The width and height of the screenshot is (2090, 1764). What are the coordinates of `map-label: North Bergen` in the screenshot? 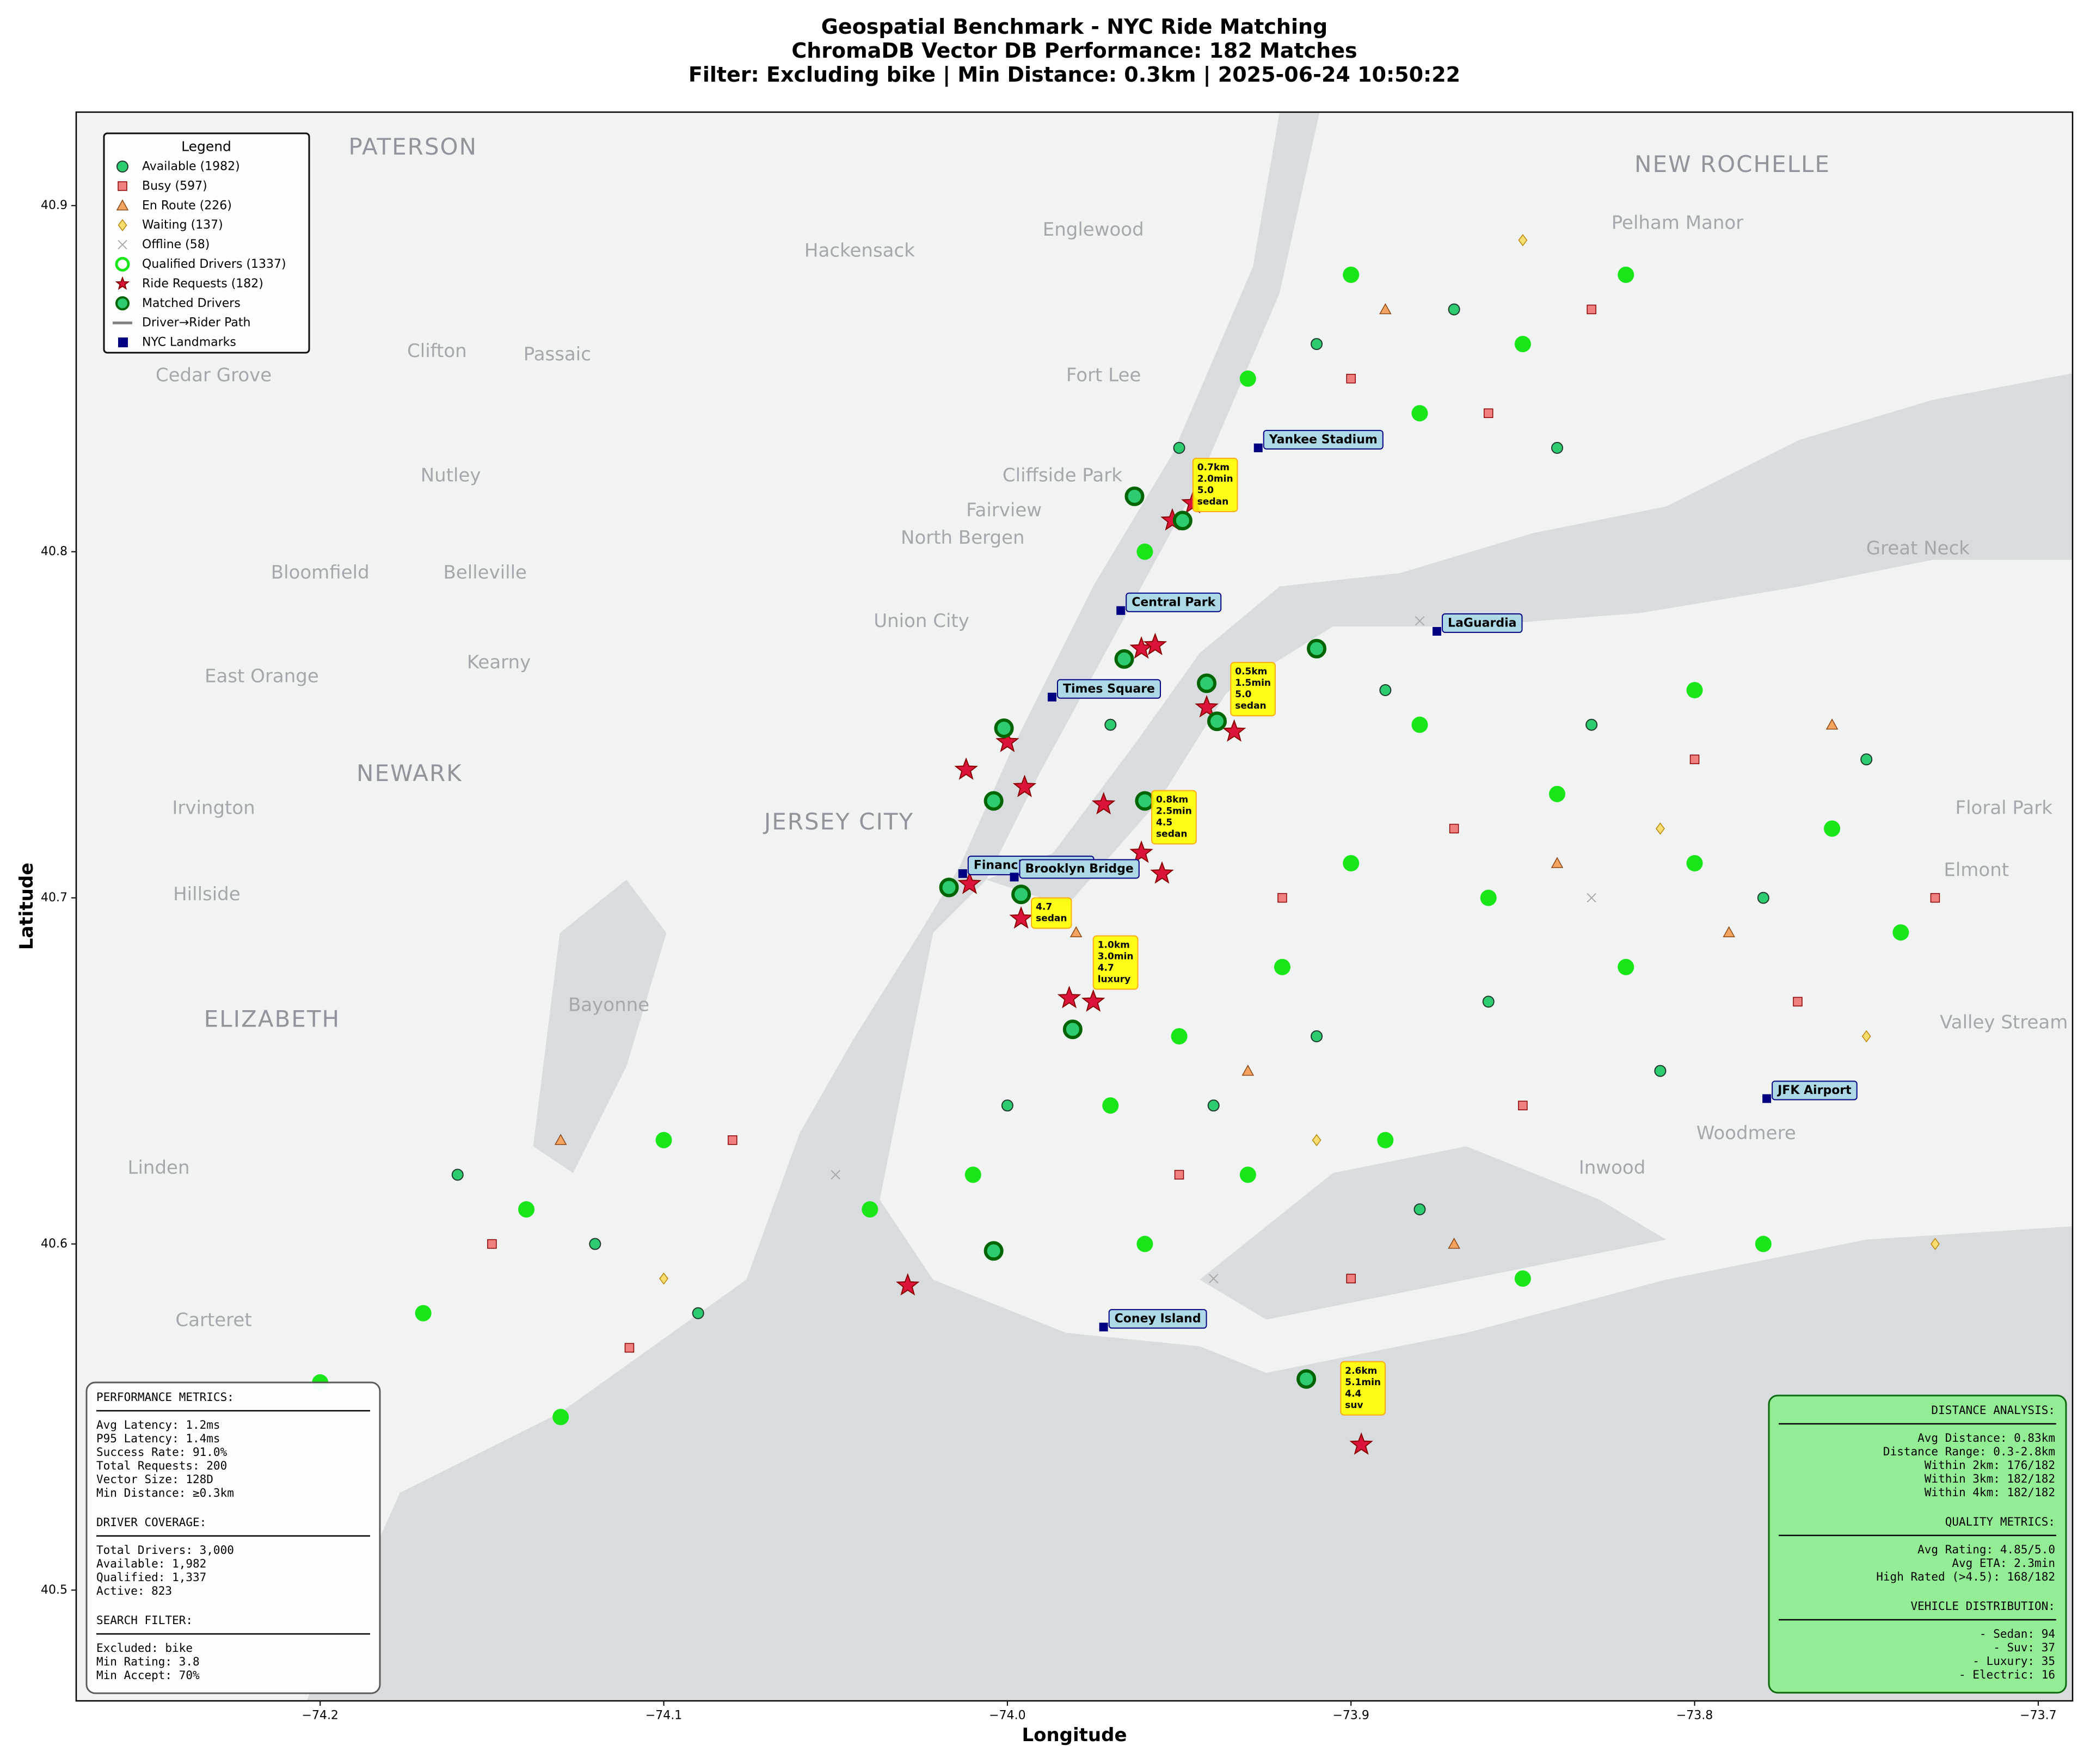 It's located at (963, 538).